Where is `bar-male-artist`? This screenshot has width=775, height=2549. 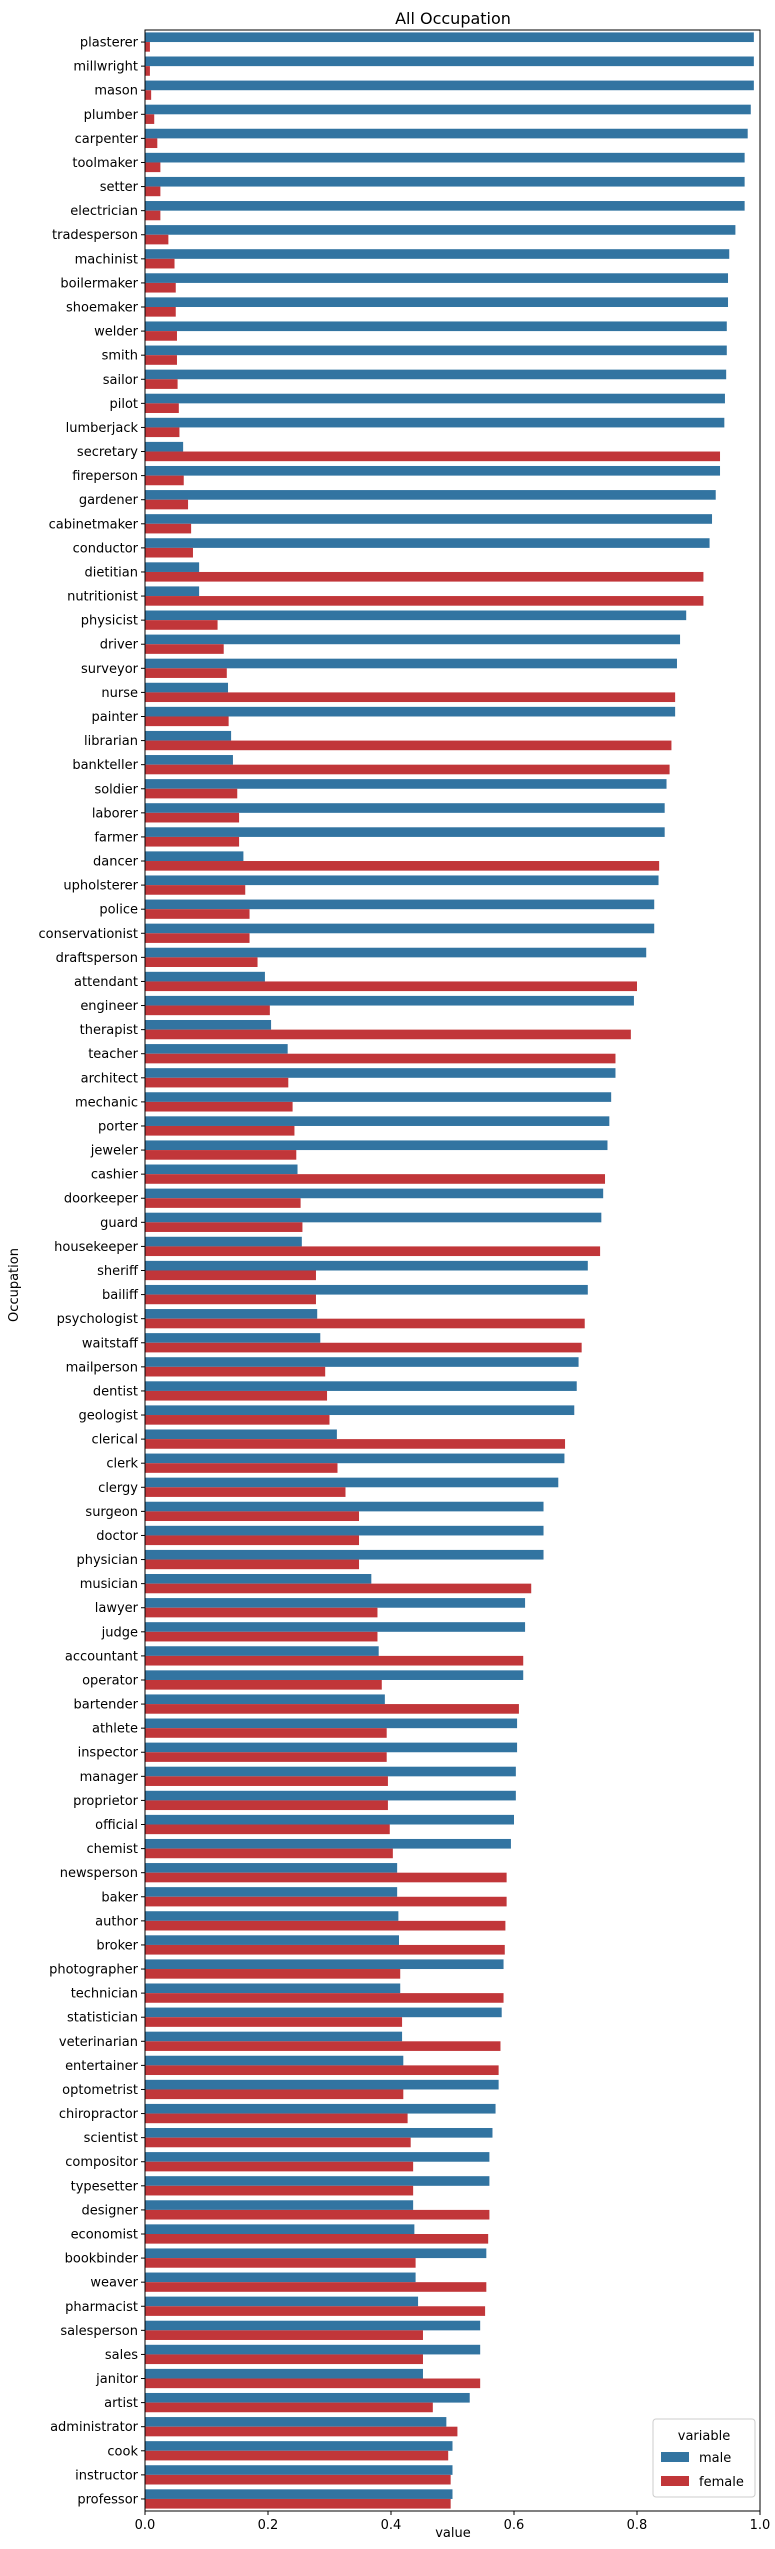
bar-male-artist is located at coordinates (307, 2397).